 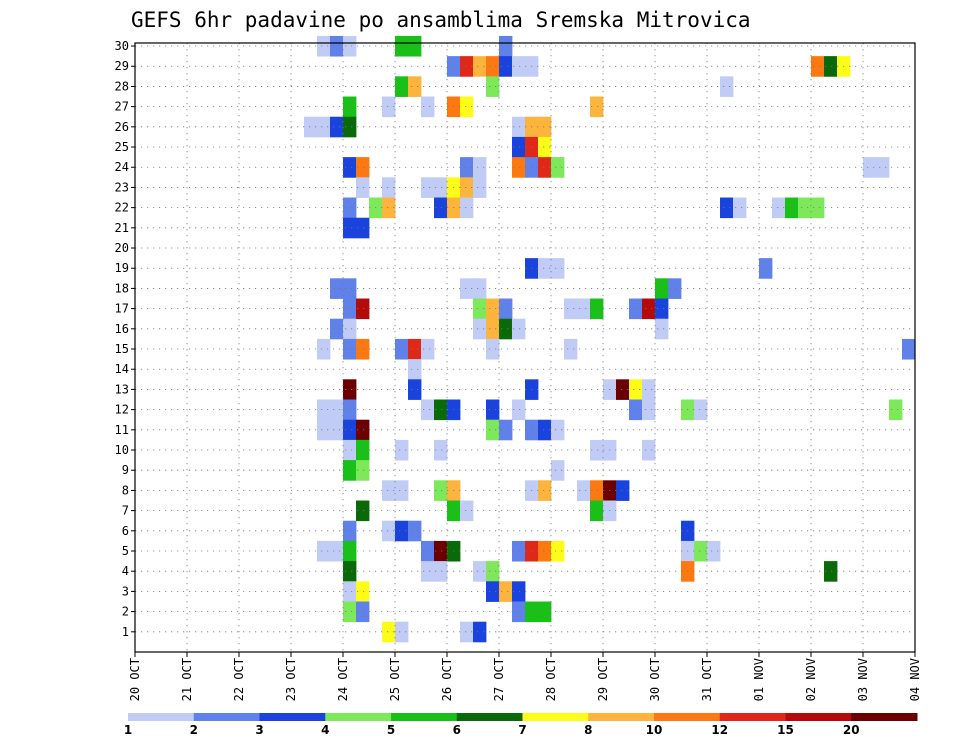 What do you see at coordinates (655, 679) in the screenshot?
I see `x-tick-label: 30 OCT` at bounding box center [655, 679].